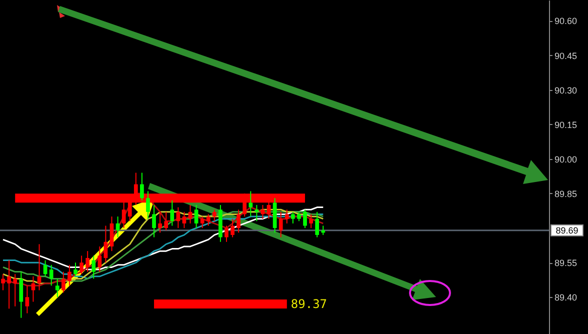 The image size is (588, 334). Describe the element at coordinates (566, 263) in the screenshot. I see `y-tick-label: 89.55` at that location.